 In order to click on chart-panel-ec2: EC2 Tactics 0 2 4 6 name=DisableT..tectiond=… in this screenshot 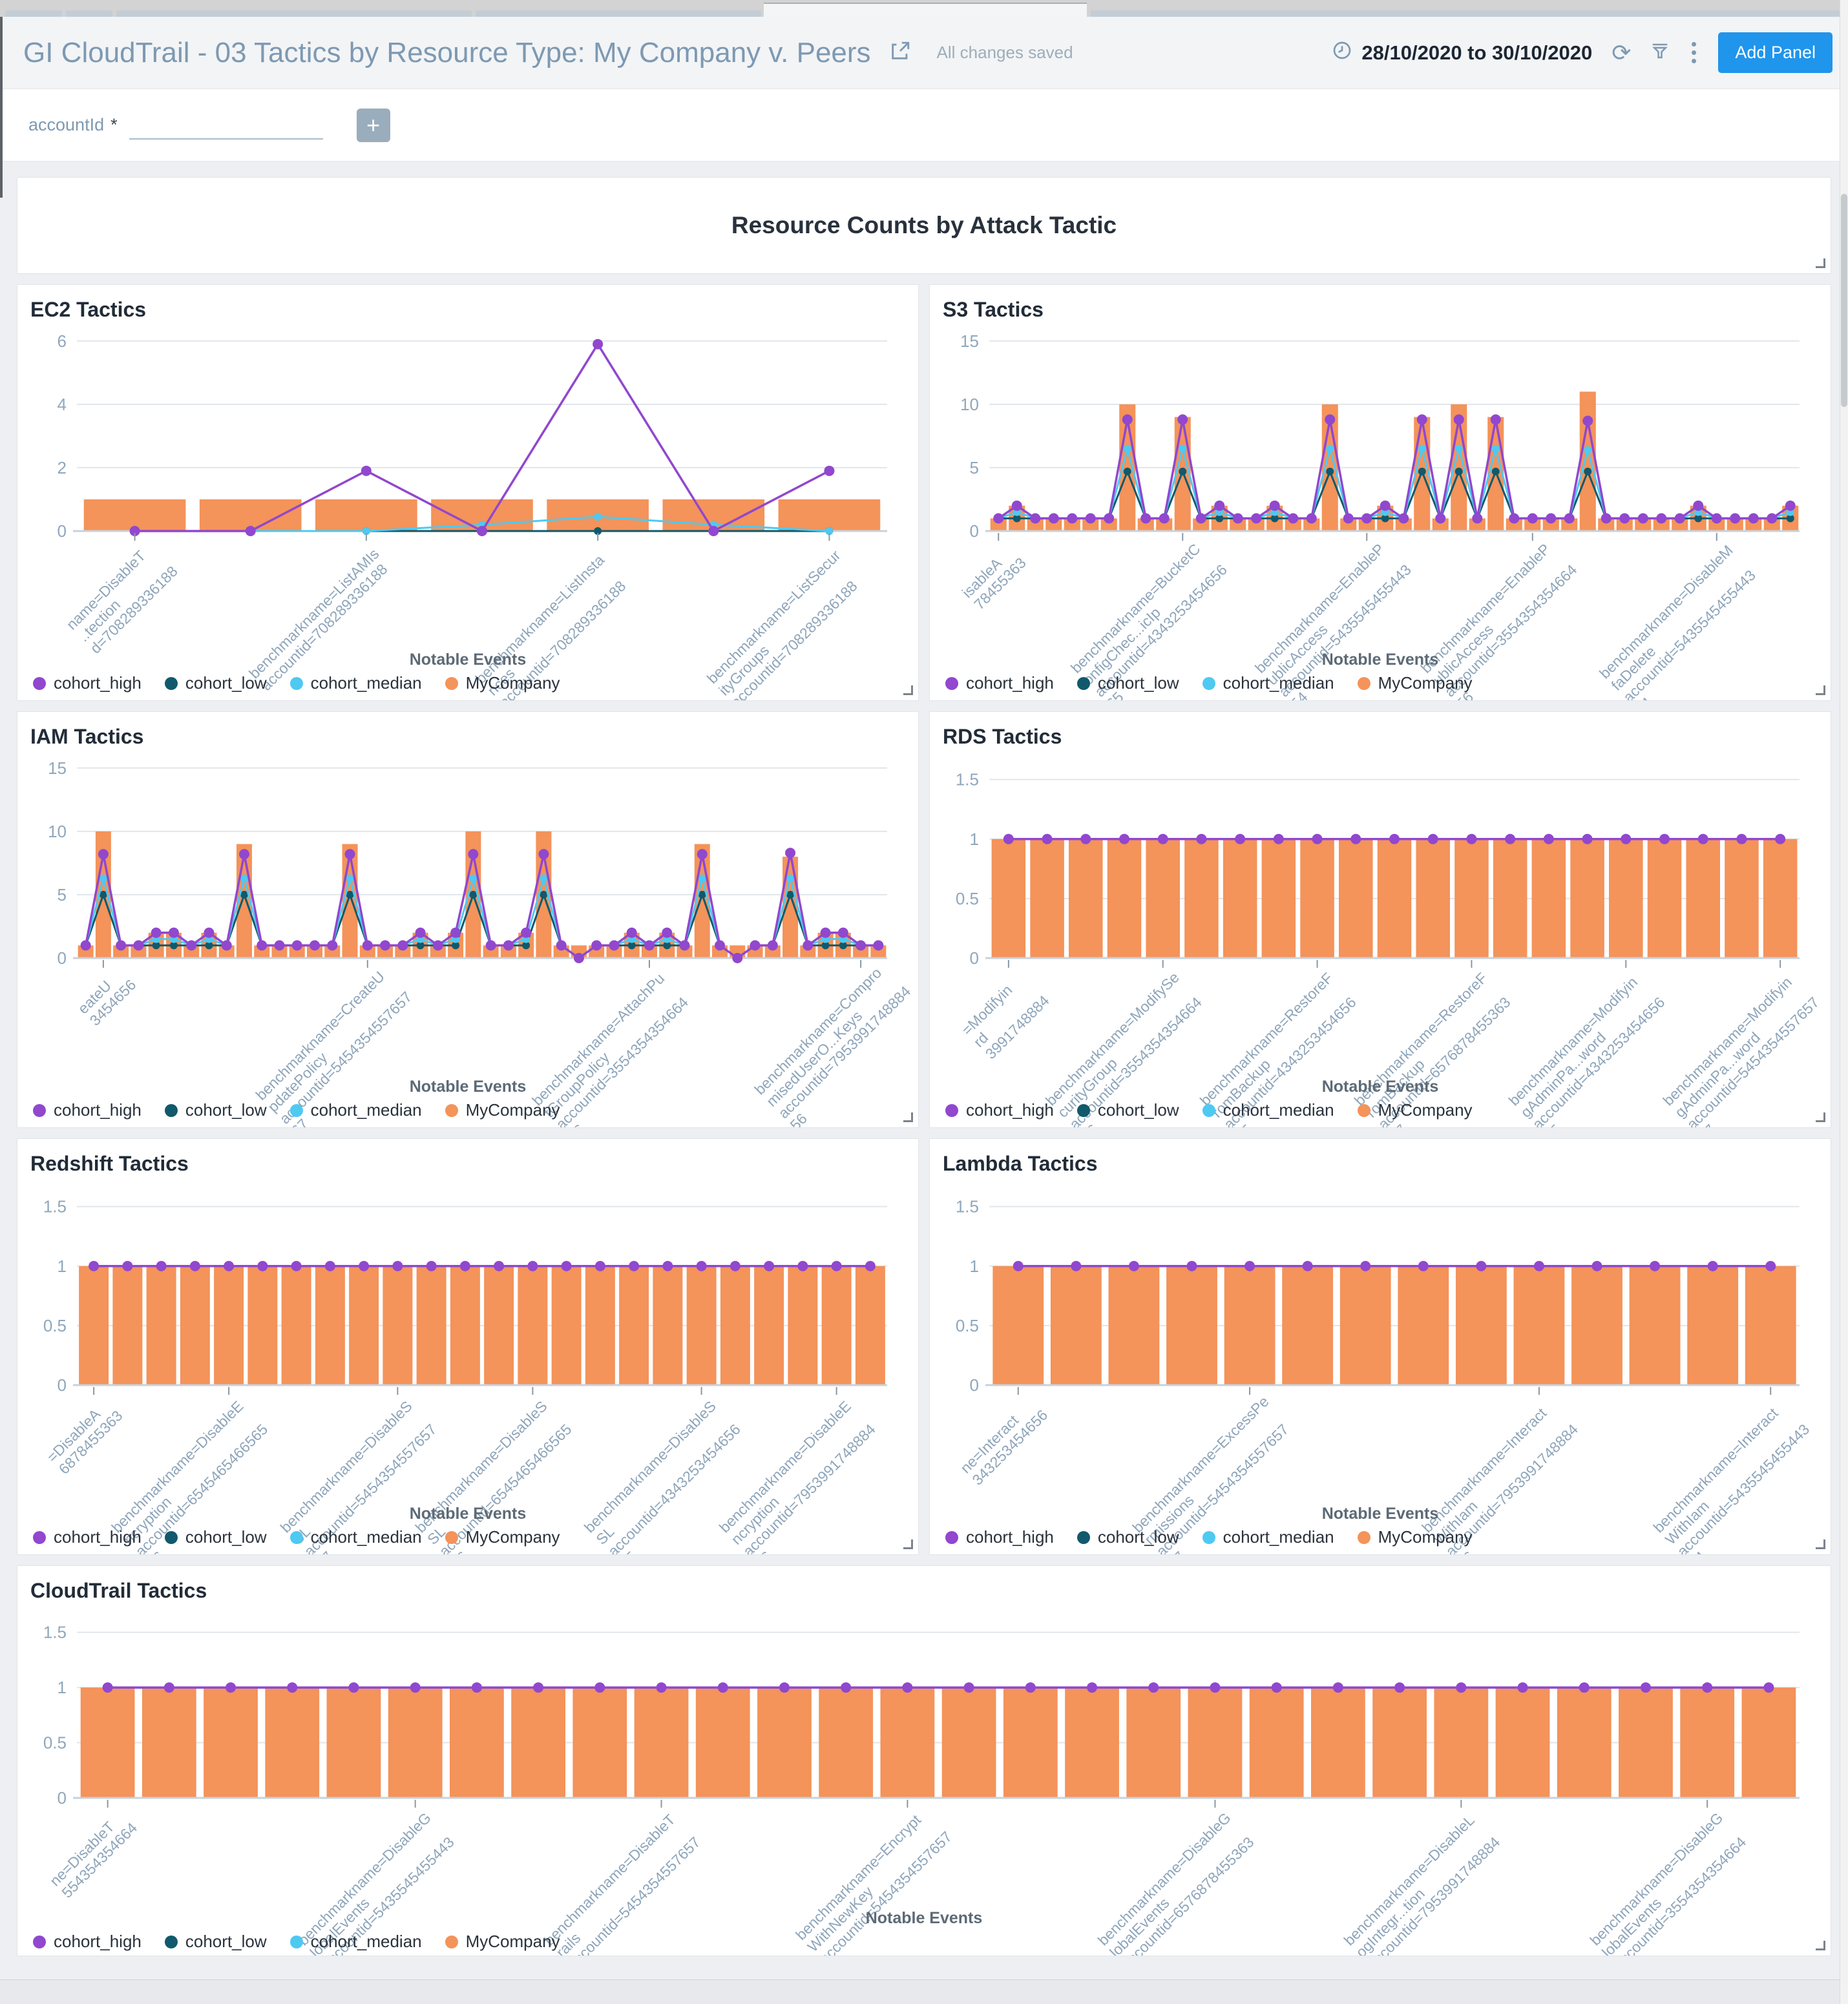, I will do `click(468, 492)`.